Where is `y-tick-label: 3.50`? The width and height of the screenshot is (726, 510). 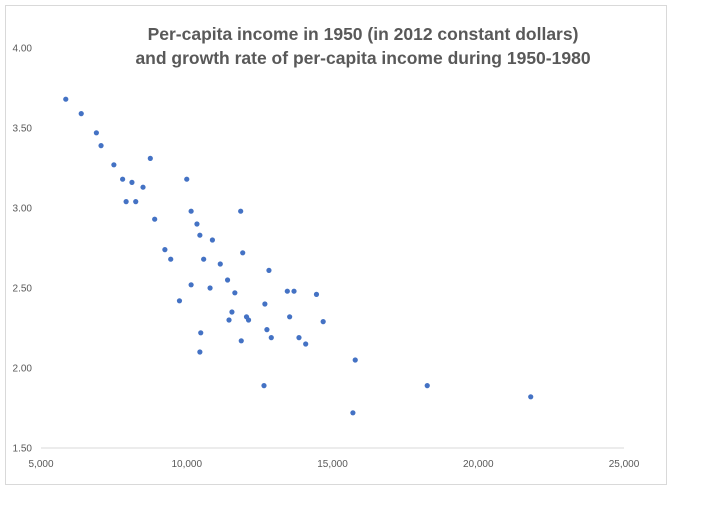
y-tick-label: 3.50 is located at coordinates (23, 129).